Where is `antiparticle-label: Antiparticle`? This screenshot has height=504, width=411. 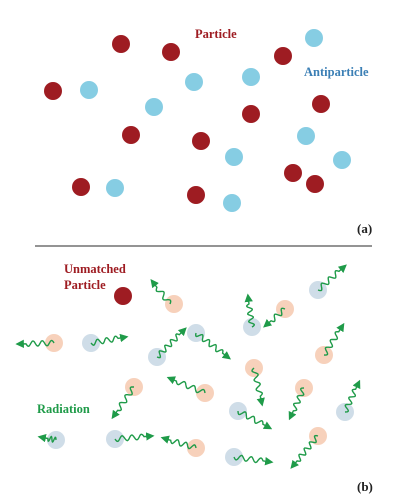
antiparticle-label: Antiparticle is located at coordinates (336, 72).